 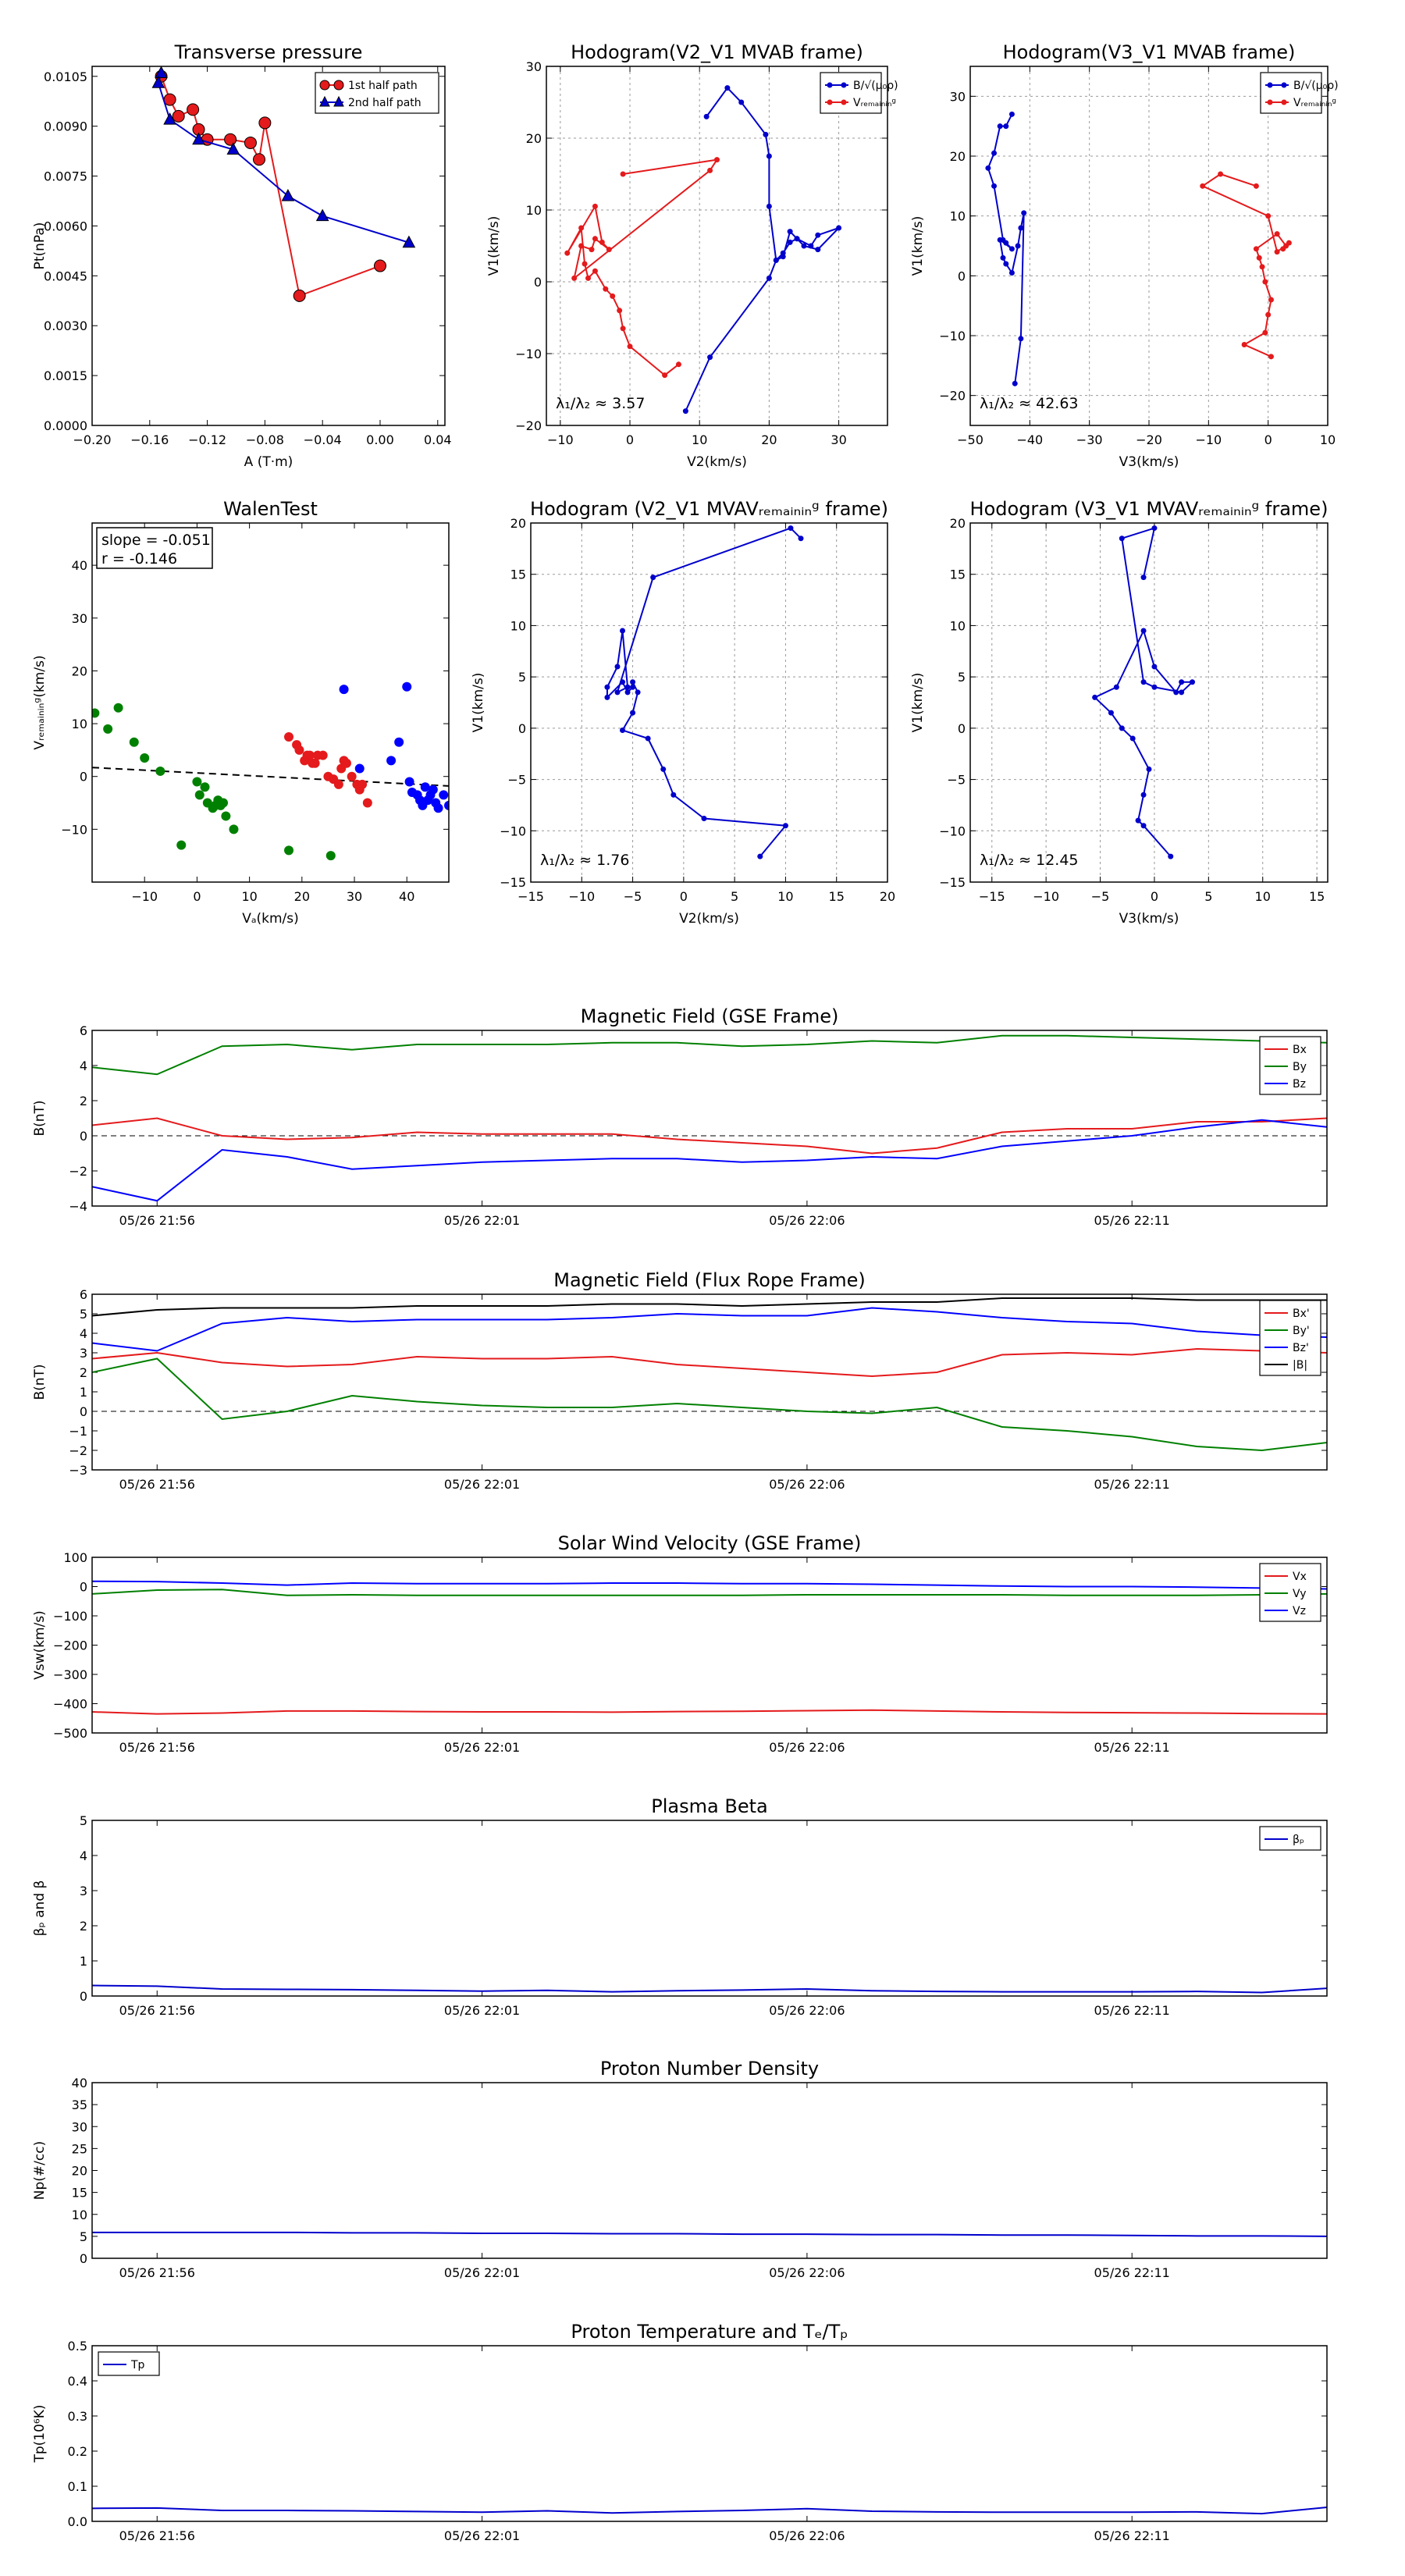 I want to click on y-tick-label: 0.0, so click(x=77, y=2521).